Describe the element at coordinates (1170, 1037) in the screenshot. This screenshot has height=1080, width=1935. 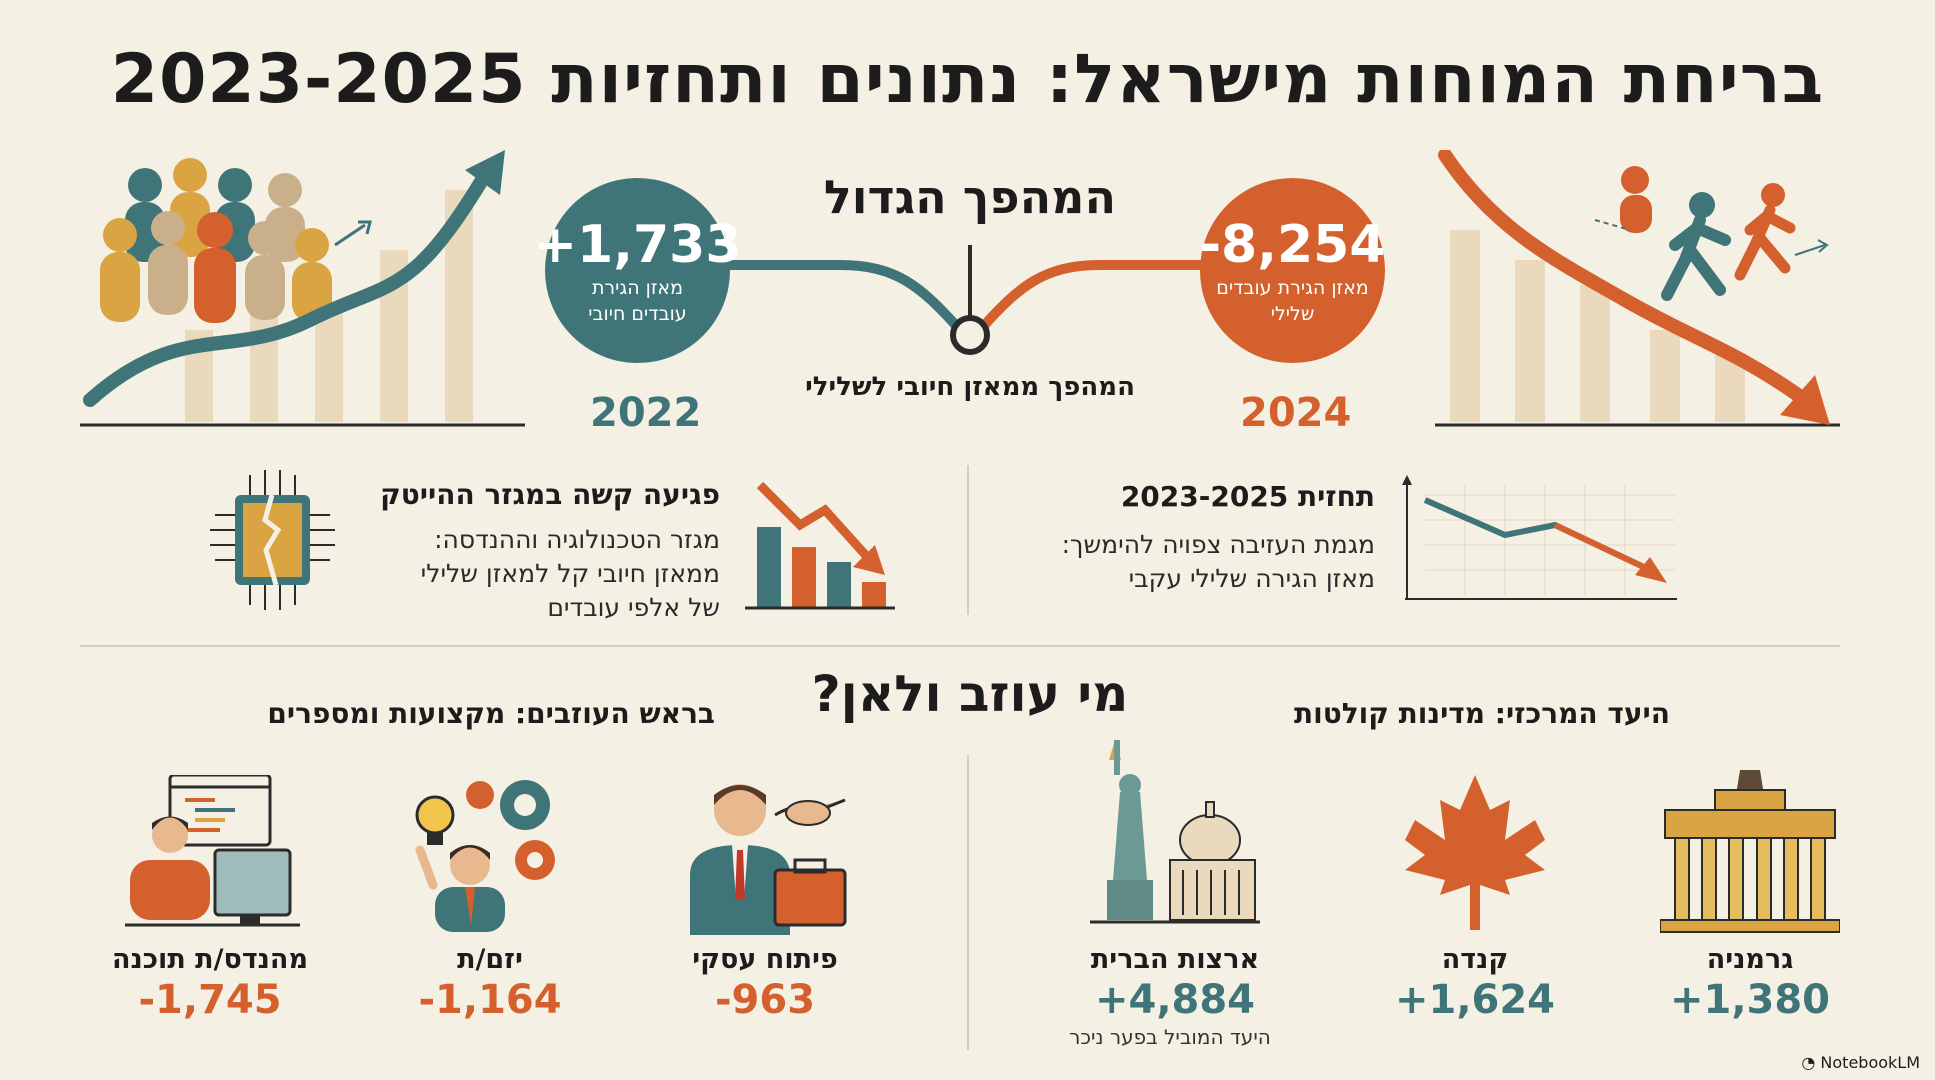
I see `destination-note-usa: היעד המוביל בפער ניכר` at that location.